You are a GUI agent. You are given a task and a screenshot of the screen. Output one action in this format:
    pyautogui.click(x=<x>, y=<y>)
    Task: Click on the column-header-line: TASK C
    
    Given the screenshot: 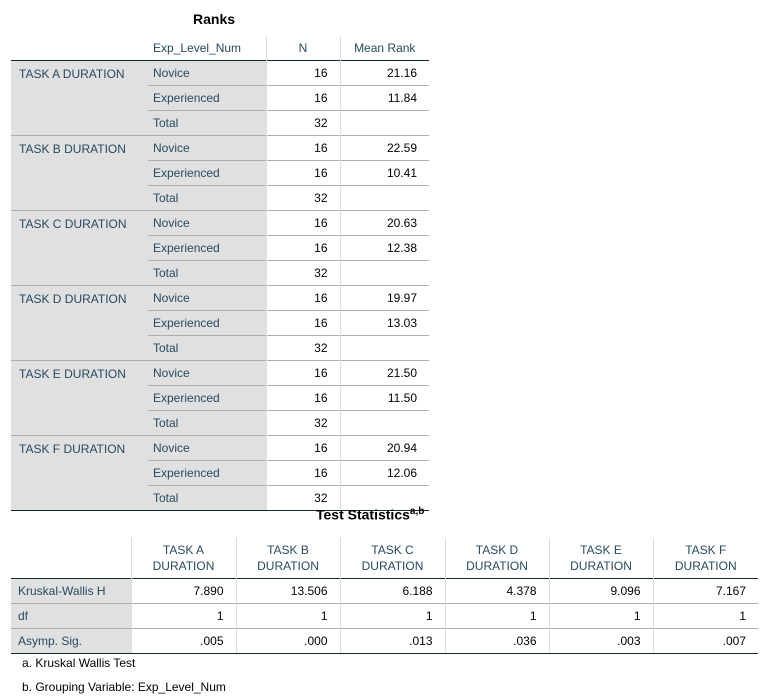 What is the action you would take?
    pyautogui.click(x=392, y=550)
    